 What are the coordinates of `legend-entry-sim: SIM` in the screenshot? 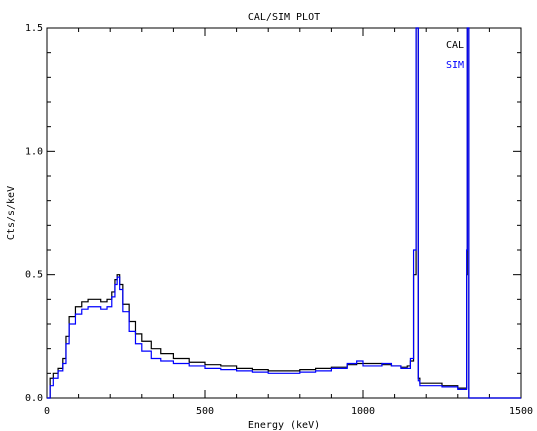 It's located at (455, 65).